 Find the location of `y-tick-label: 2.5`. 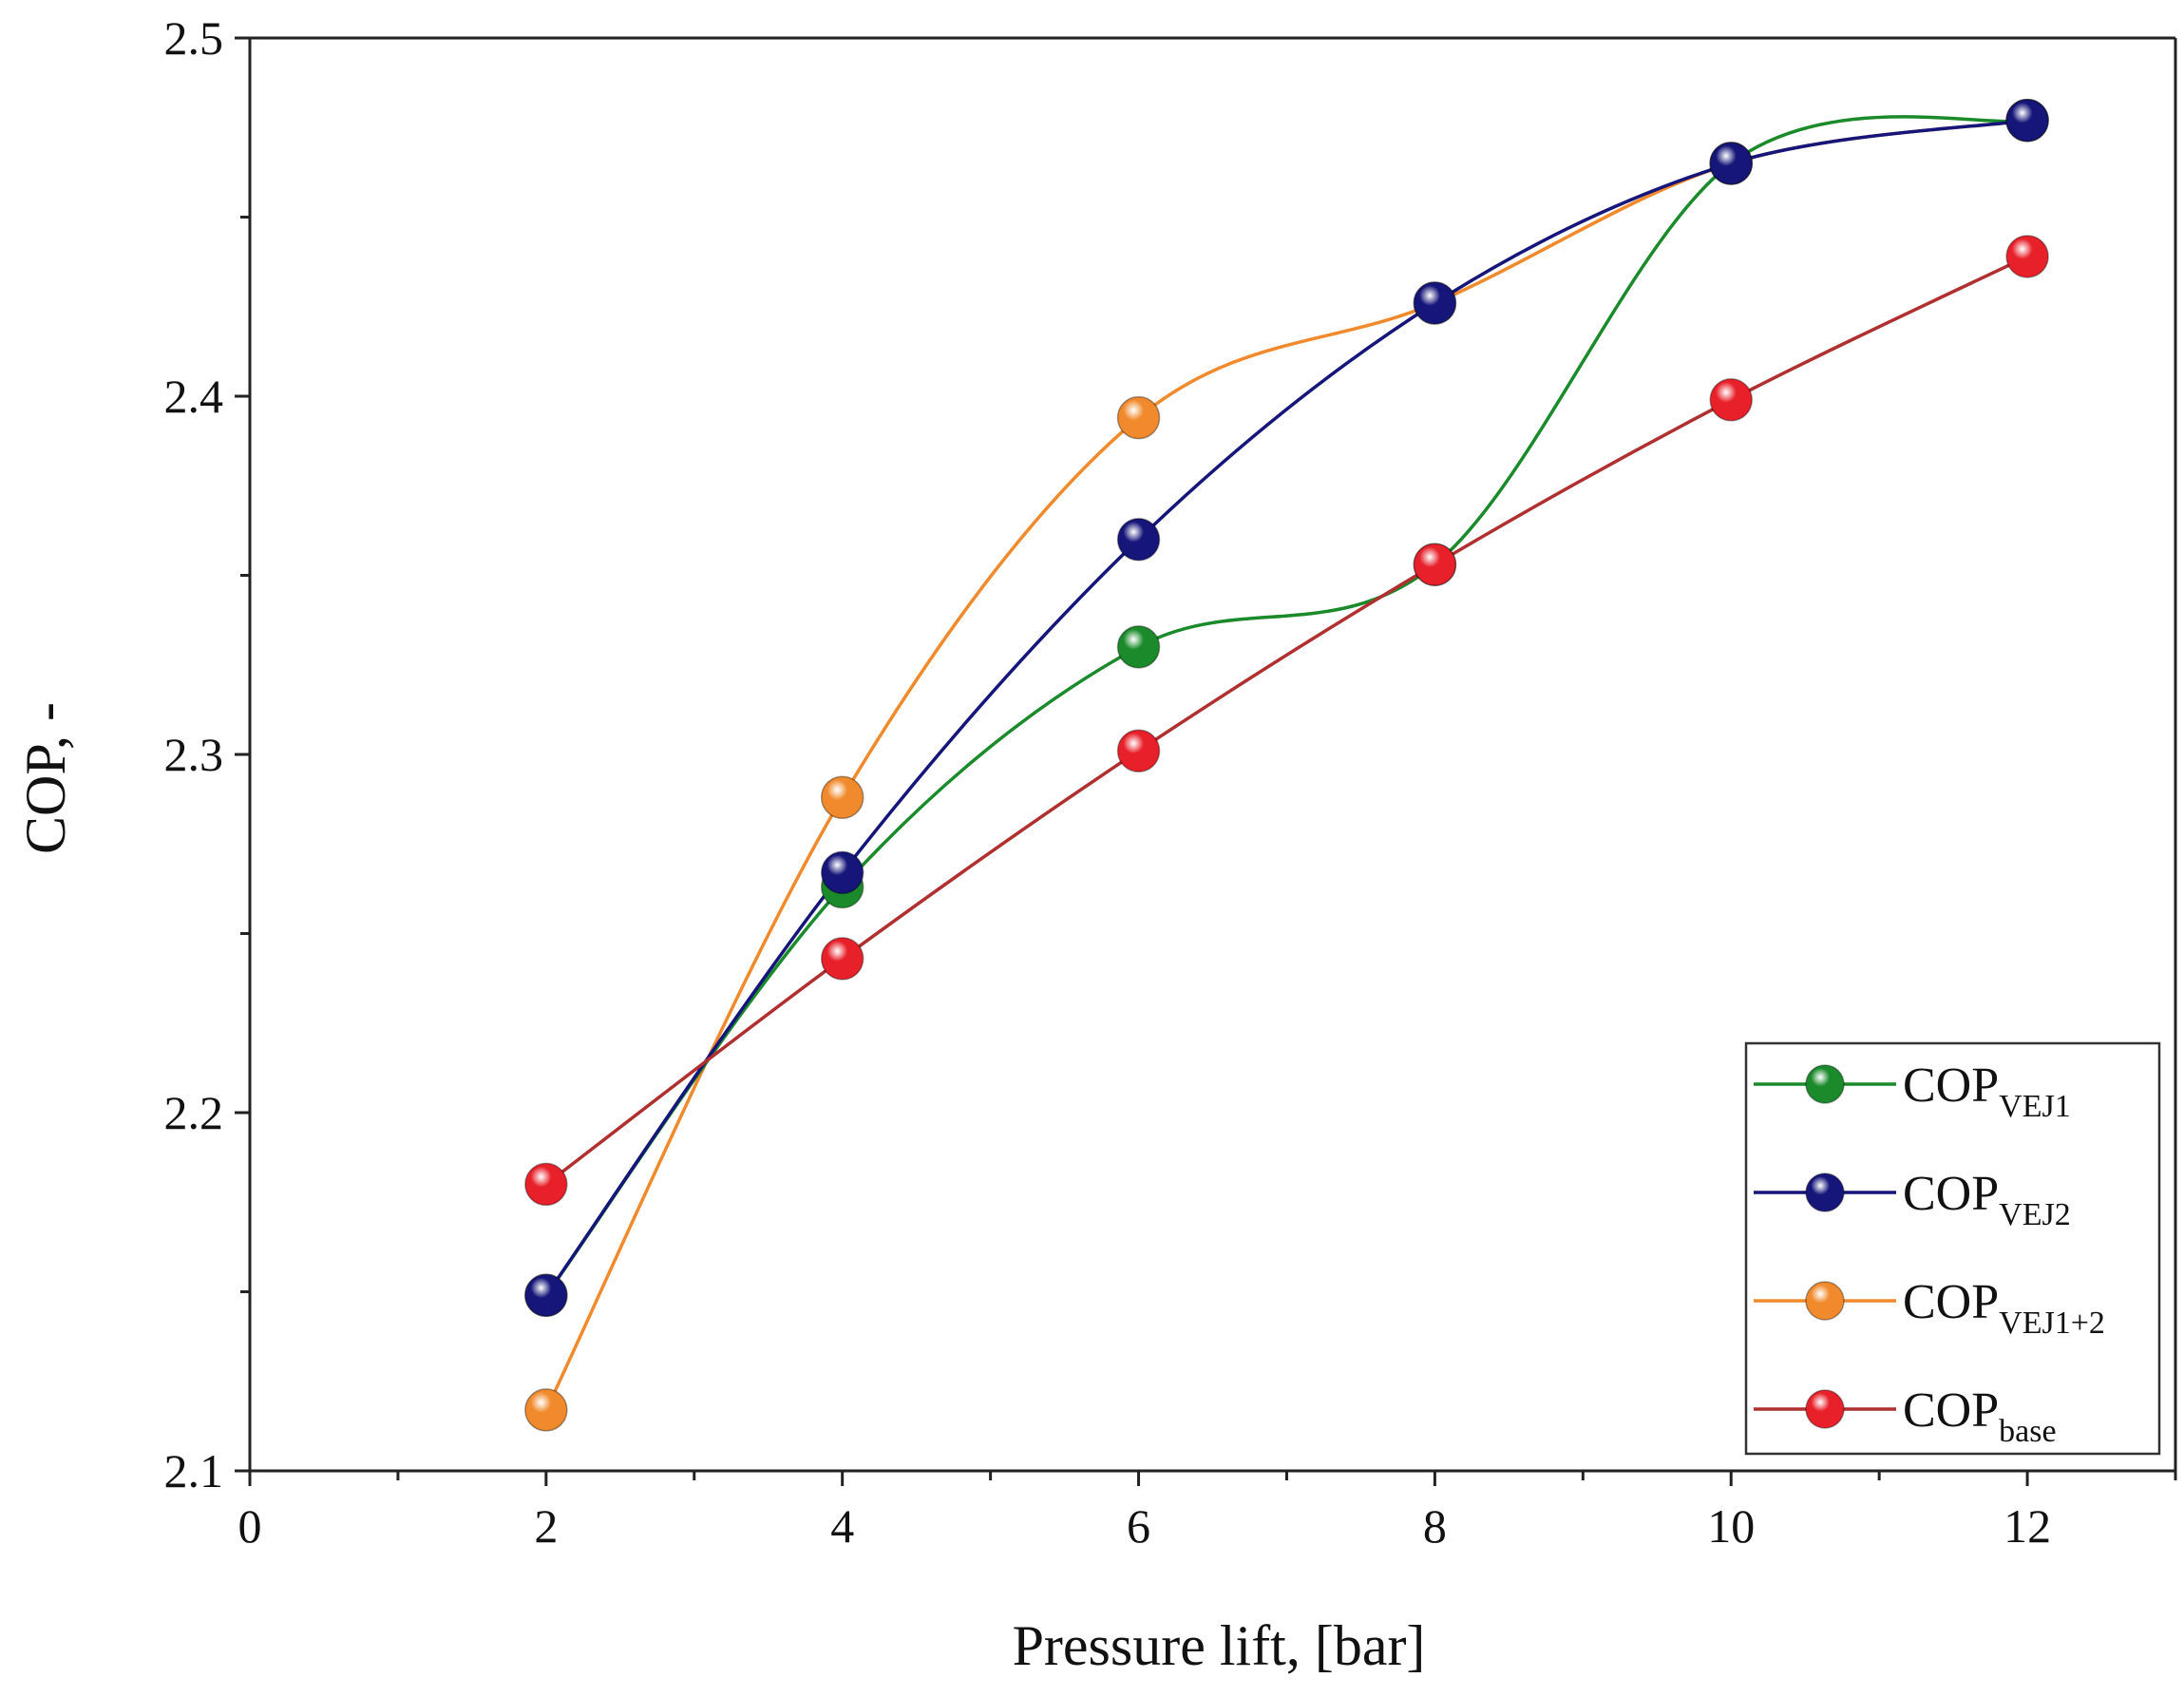

y-tick-label: 2.5 is located at coordinates (194, 38).